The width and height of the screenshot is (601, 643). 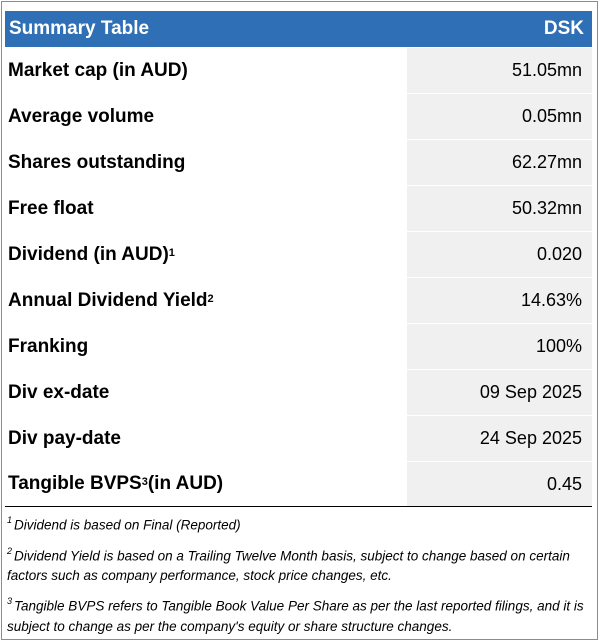 I want to click on table-row: Div ex-date 09 Sep 2025, so click(x=298, y=392).